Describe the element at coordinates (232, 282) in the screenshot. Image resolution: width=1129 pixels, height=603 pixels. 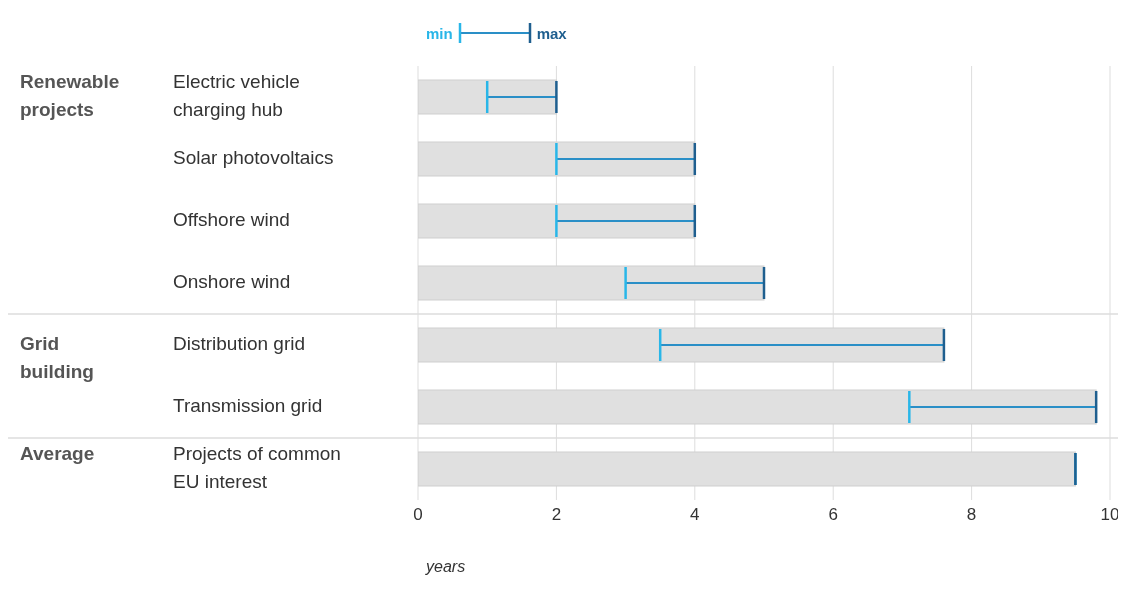
I see `y-tick-label: Onshore wind` at that location.